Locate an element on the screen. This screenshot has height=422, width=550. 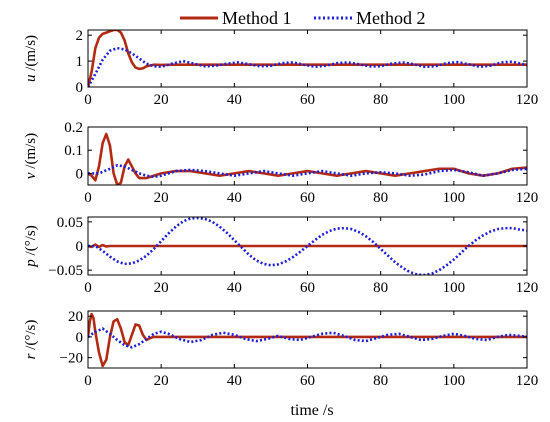
y-tick-label: 1 is located at coordinates (80, 62).